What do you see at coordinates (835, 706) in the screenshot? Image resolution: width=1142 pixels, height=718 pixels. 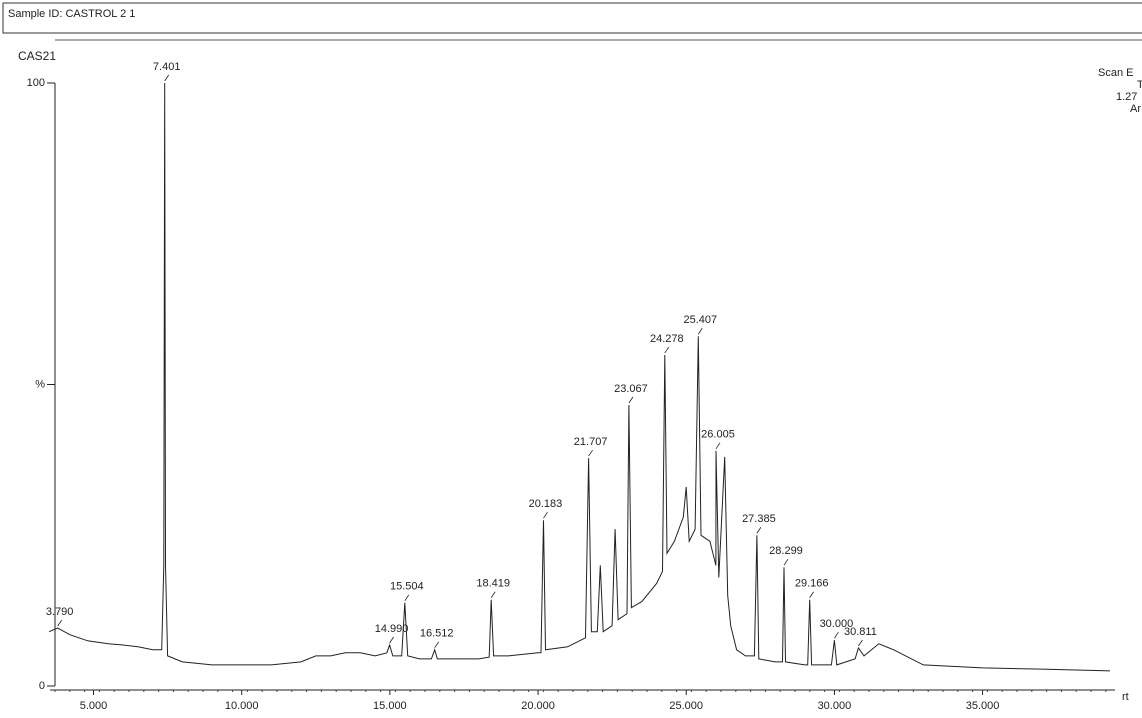 I see `x-tick-label: 30.000` at bounding box center [835, 706].